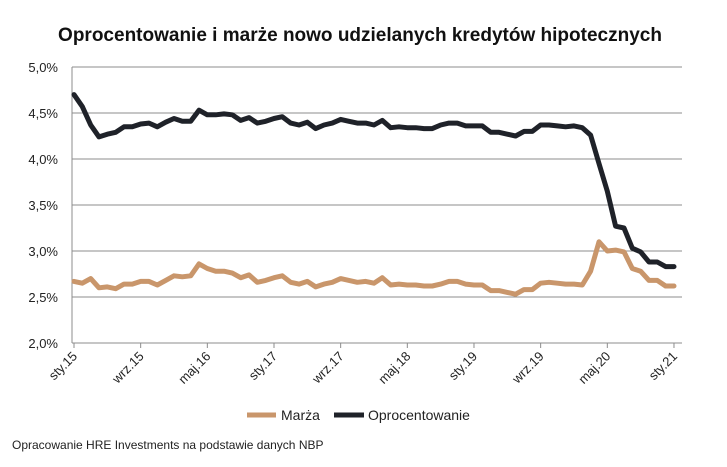 The image size is (727, 467). I want to click on y-tick-label: 3,0%, so click(43, 251).